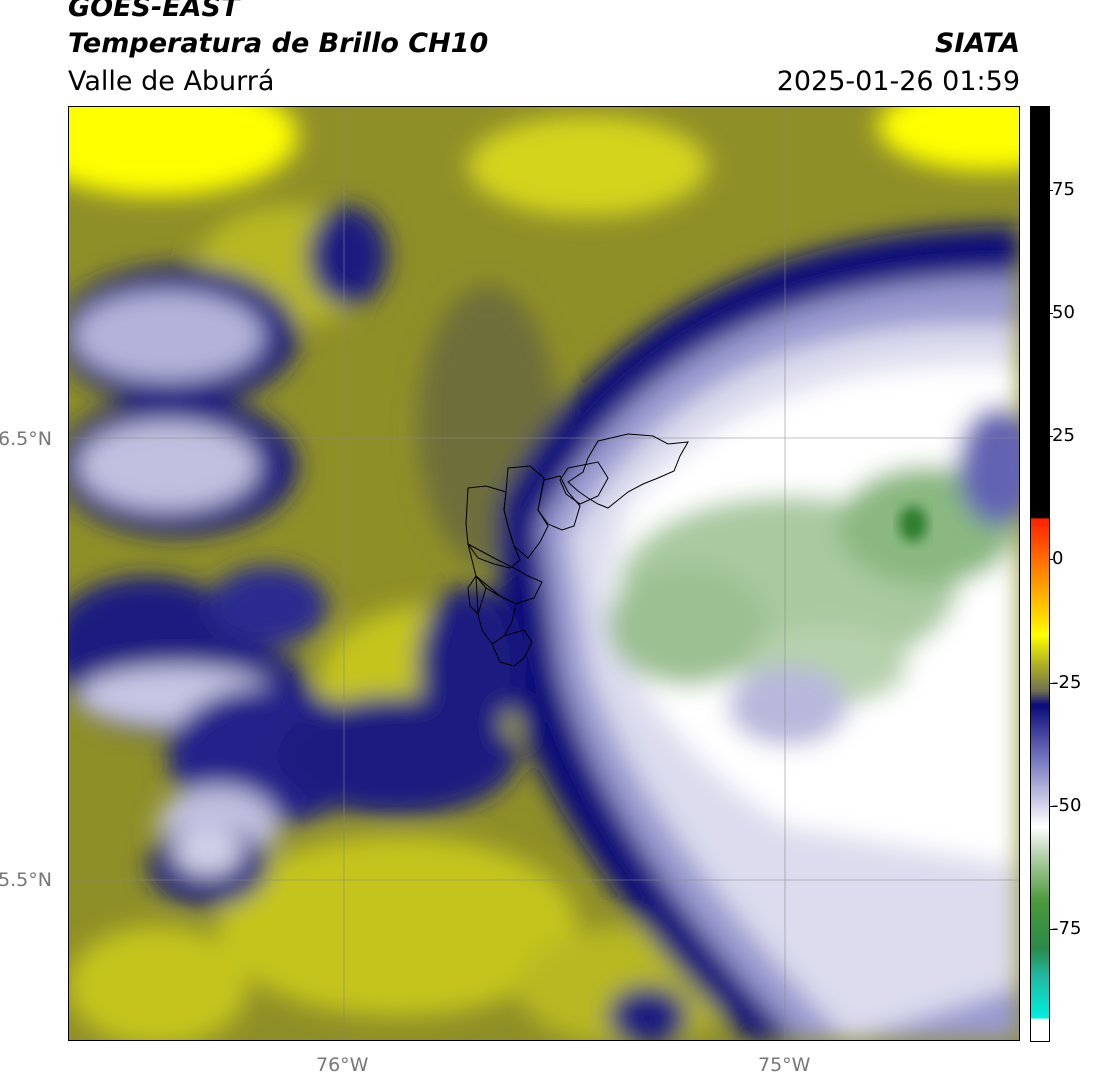  Describe the element at coordinates (154, 11) in the screenshot. I see `satellite-title: GOES-EAST` at that location.